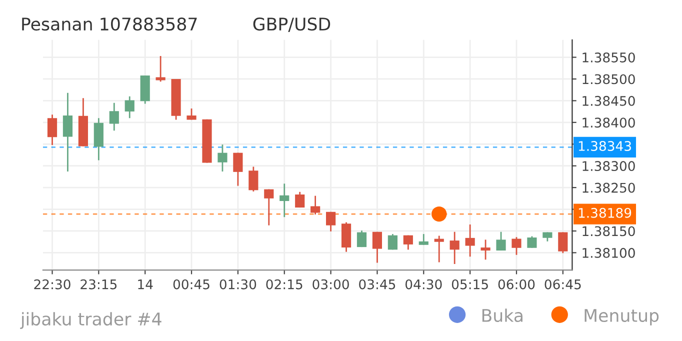  I want to click on chart-title: Pesanan 107883587, so click(109, 24).